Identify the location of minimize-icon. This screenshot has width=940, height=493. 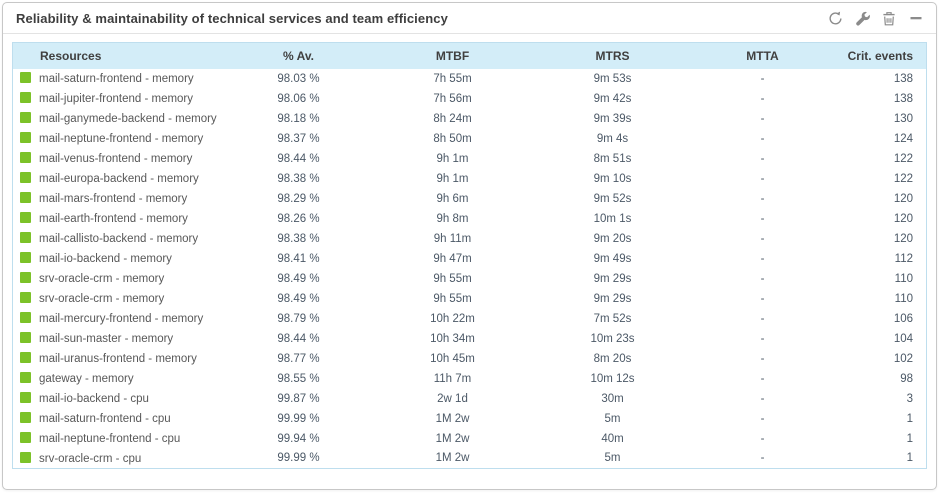
(916, 18).